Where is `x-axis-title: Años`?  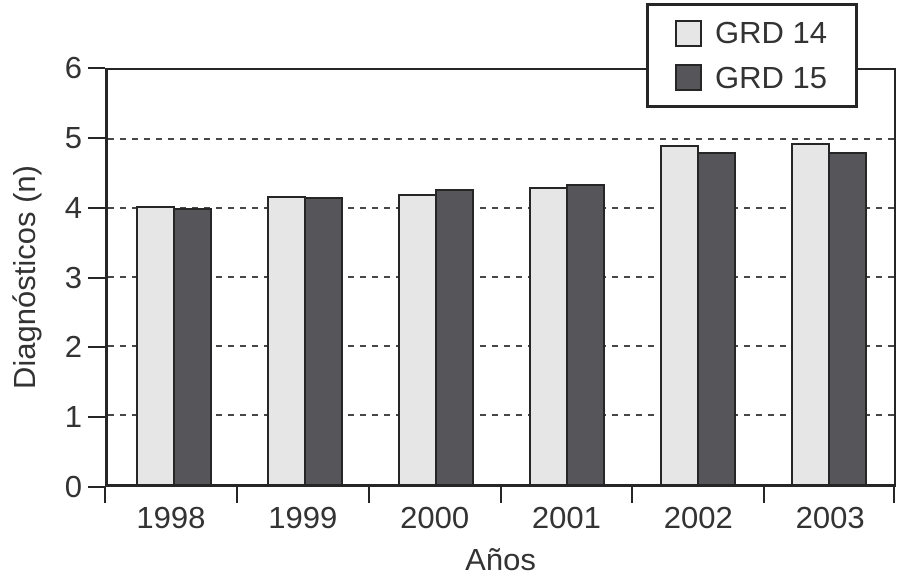 x-axis-title: Años is located at coordinates (500, 559).